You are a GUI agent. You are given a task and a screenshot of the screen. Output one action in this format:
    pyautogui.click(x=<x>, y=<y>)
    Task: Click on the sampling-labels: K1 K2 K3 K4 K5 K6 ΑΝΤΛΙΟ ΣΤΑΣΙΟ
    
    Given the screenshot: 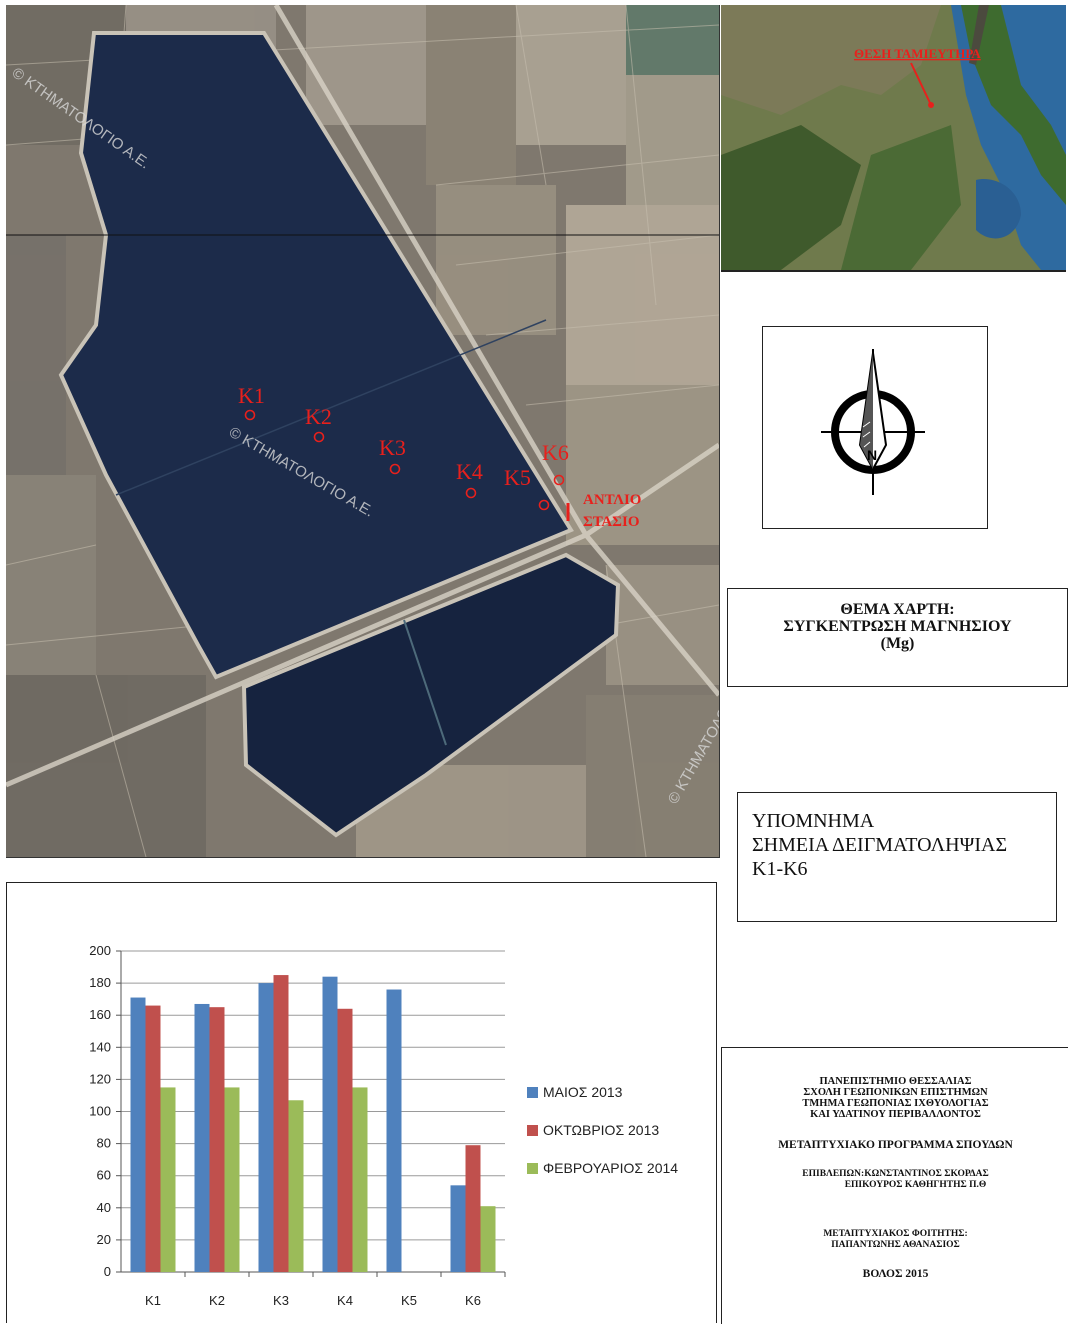 What is the action you would take?
    pyautogui.click(x=439, y=456)
    